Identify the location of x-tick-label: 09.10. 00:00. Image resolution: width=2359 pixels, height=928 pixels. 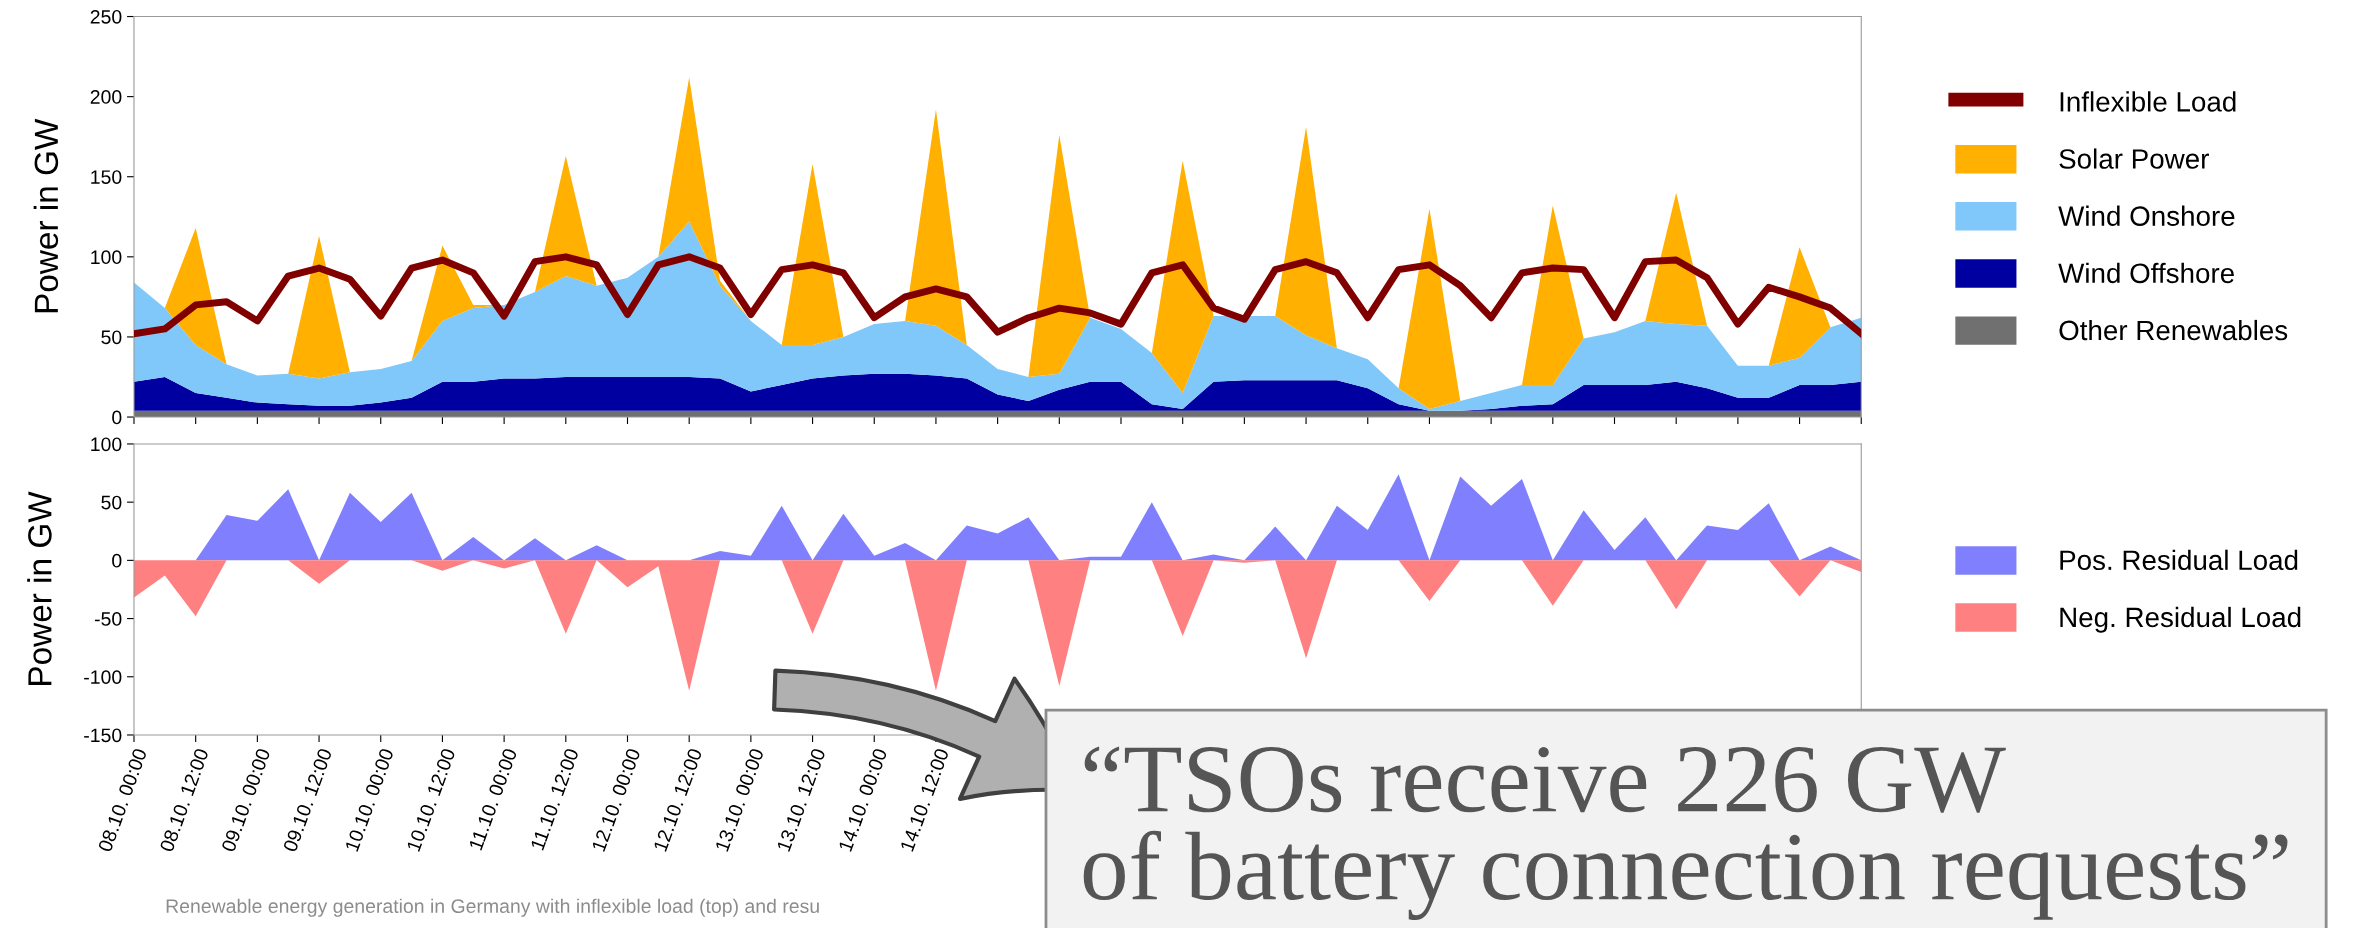
(246, 800).